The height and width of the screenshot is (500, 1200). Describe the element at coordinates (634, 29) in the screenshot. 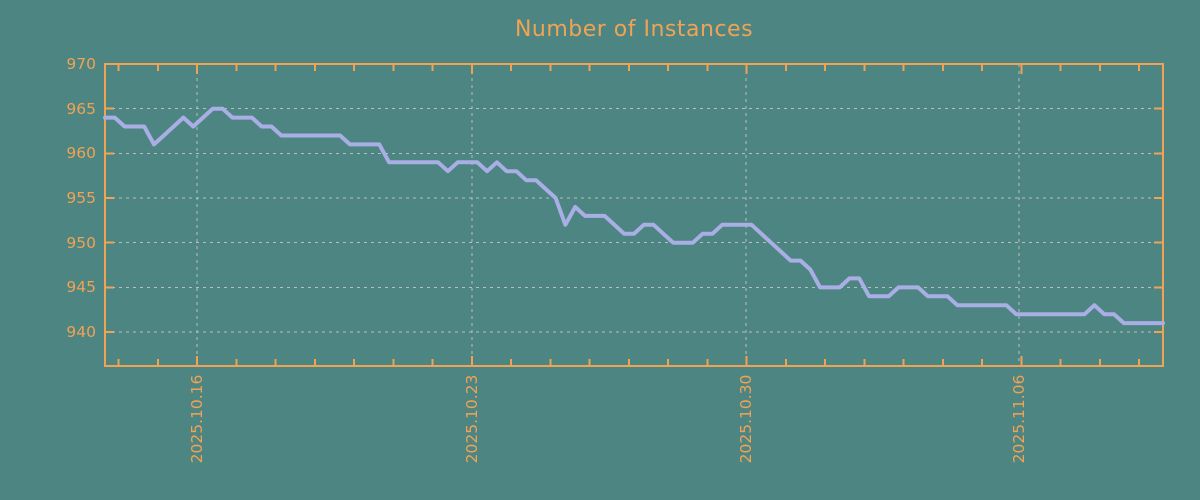

I see `chart-title: Number of Instances` at that location.